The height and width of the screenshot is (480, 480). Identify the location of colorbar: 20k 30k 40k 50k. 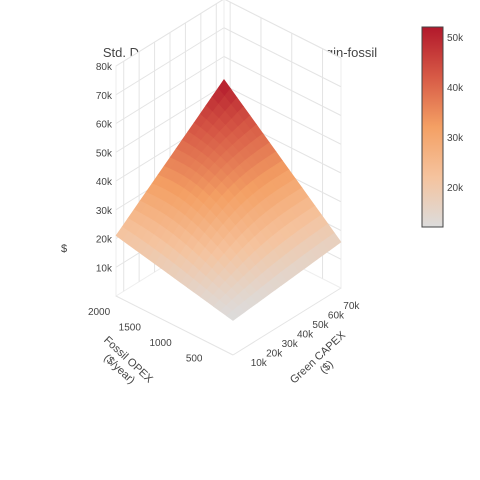
(442, 127).